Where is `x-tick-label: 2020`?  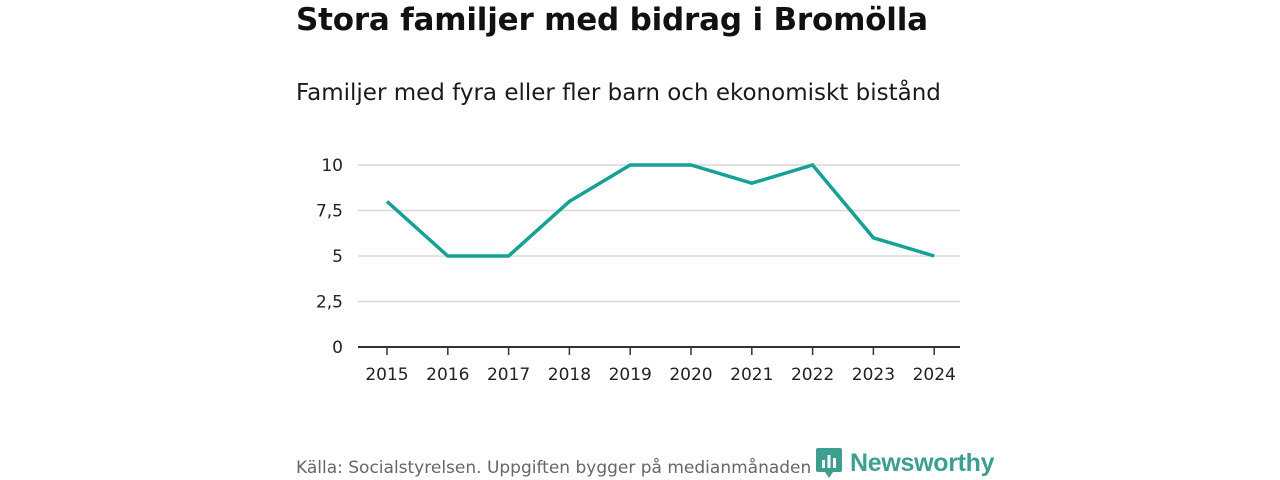 x-tick-label: 2020 is located at coordinates (690, 375).